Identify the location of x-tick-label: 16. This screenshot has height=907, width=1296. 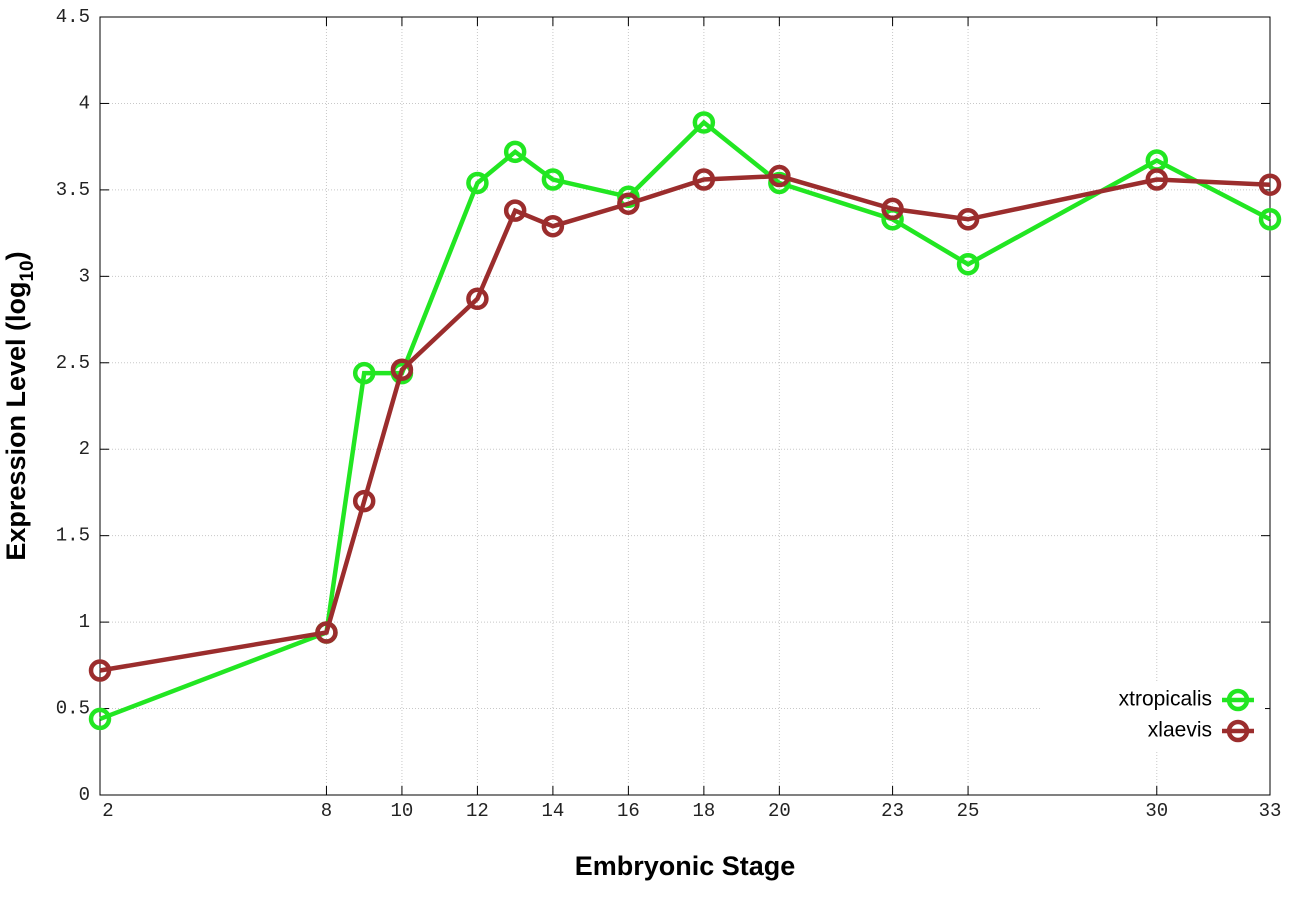
(628, 811).